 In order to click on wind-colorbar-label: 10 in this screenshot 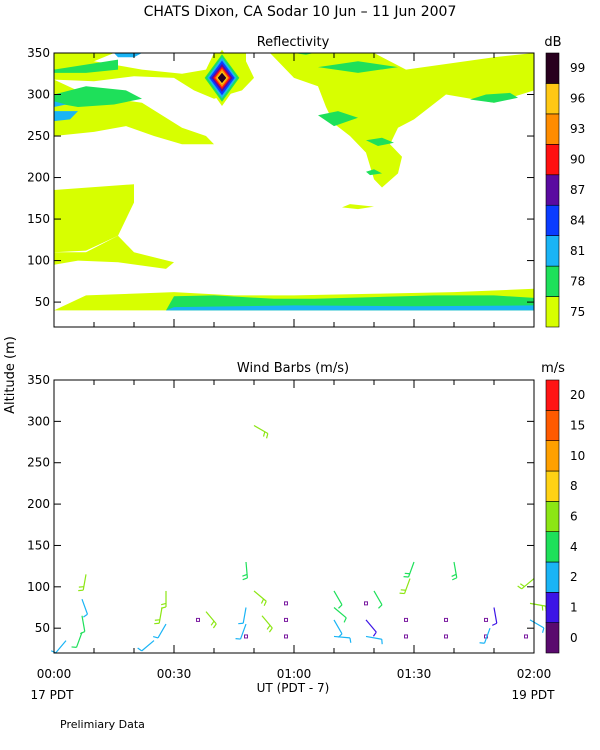, I will do `click(577, 456)`.